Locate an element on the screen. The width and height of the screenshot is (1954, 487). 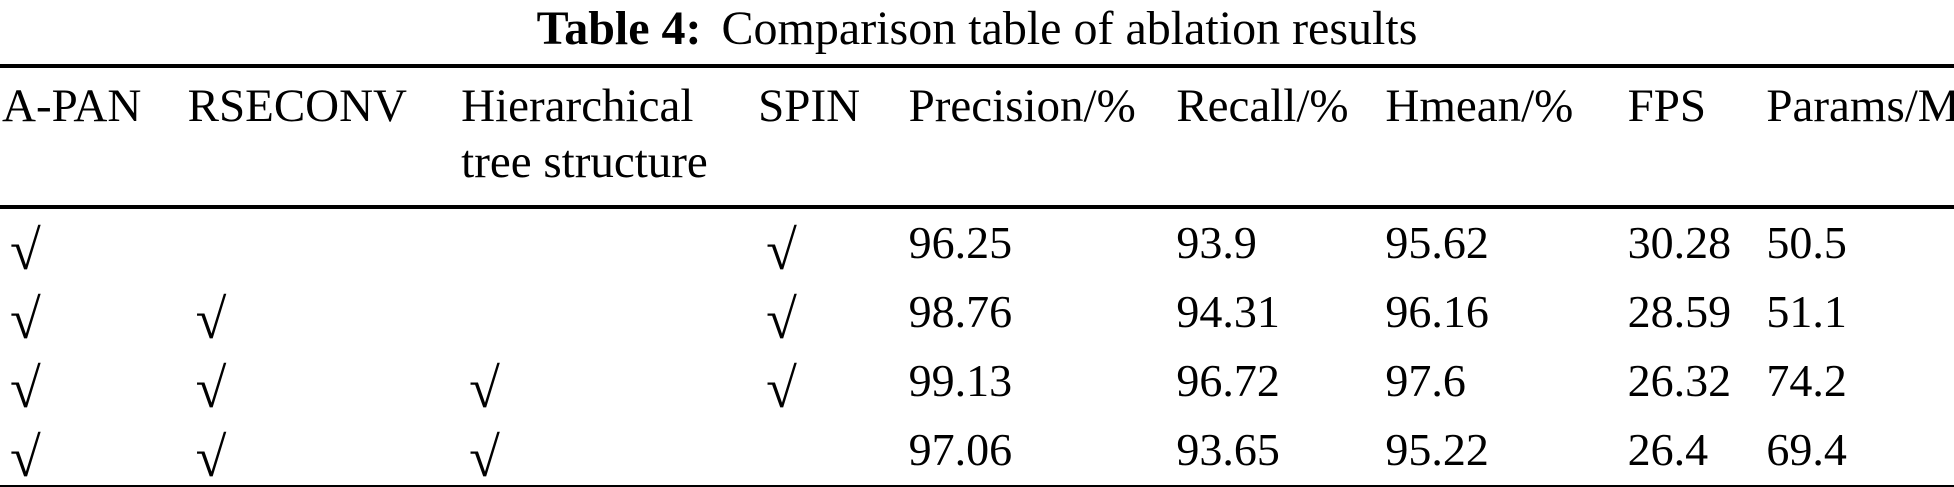
value-cell: 96.16 is located at coordinates (1437, 312).